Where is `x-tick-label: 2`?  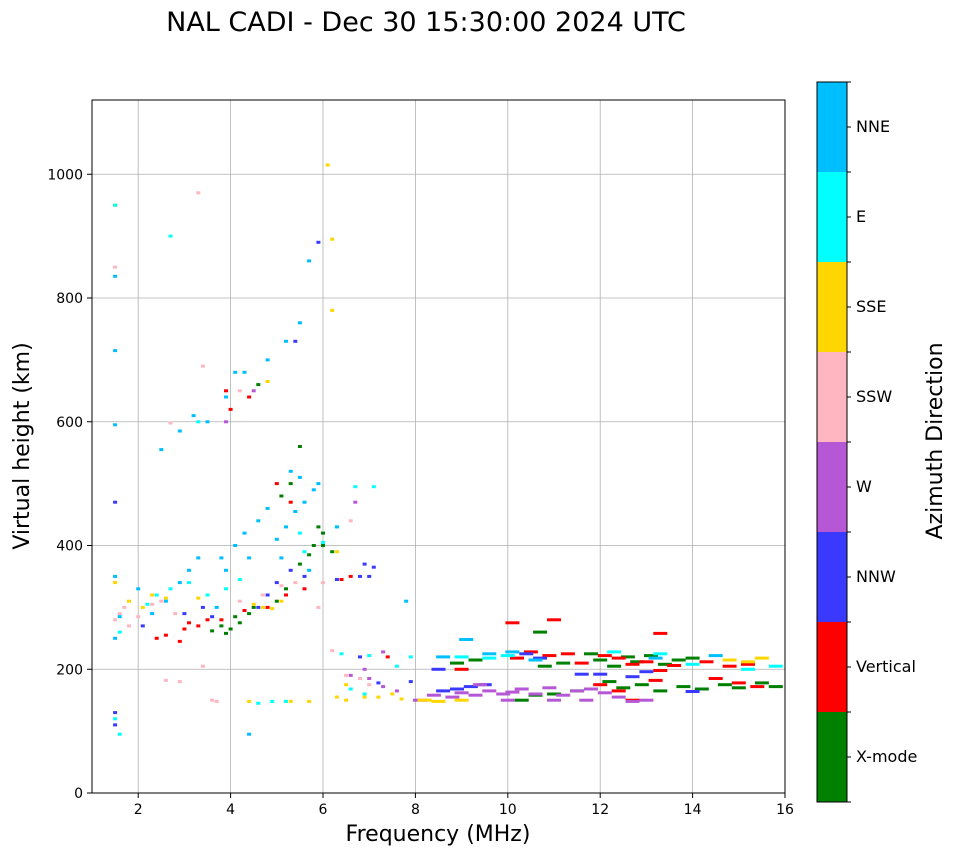
x-tick-label: 2 is located at coordinates (138, 810).